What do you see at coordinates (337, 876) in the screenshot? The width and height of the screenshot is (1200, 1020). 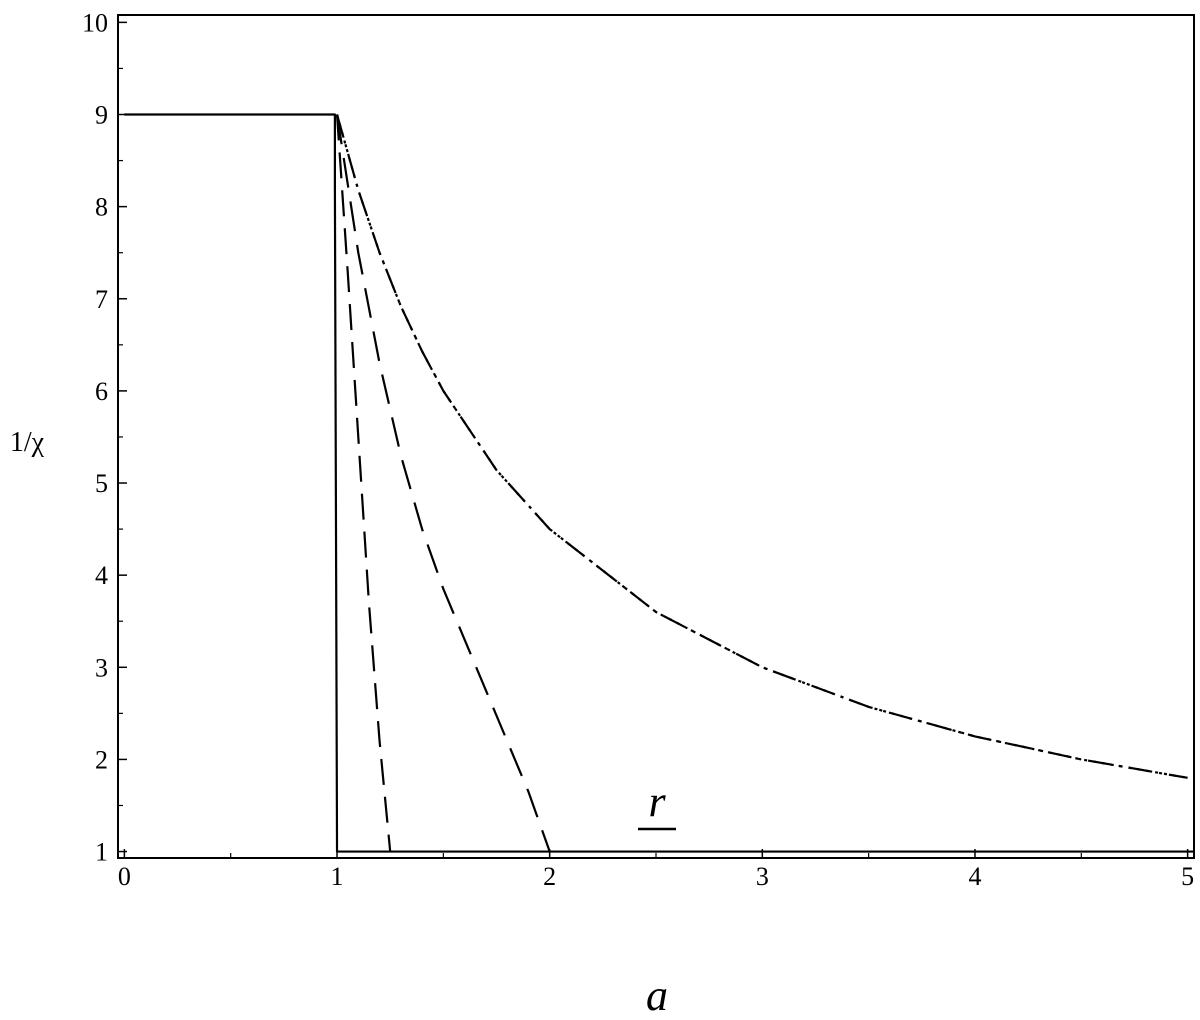 I see `x-tick-label: 1` at bounding box center [337, 876].